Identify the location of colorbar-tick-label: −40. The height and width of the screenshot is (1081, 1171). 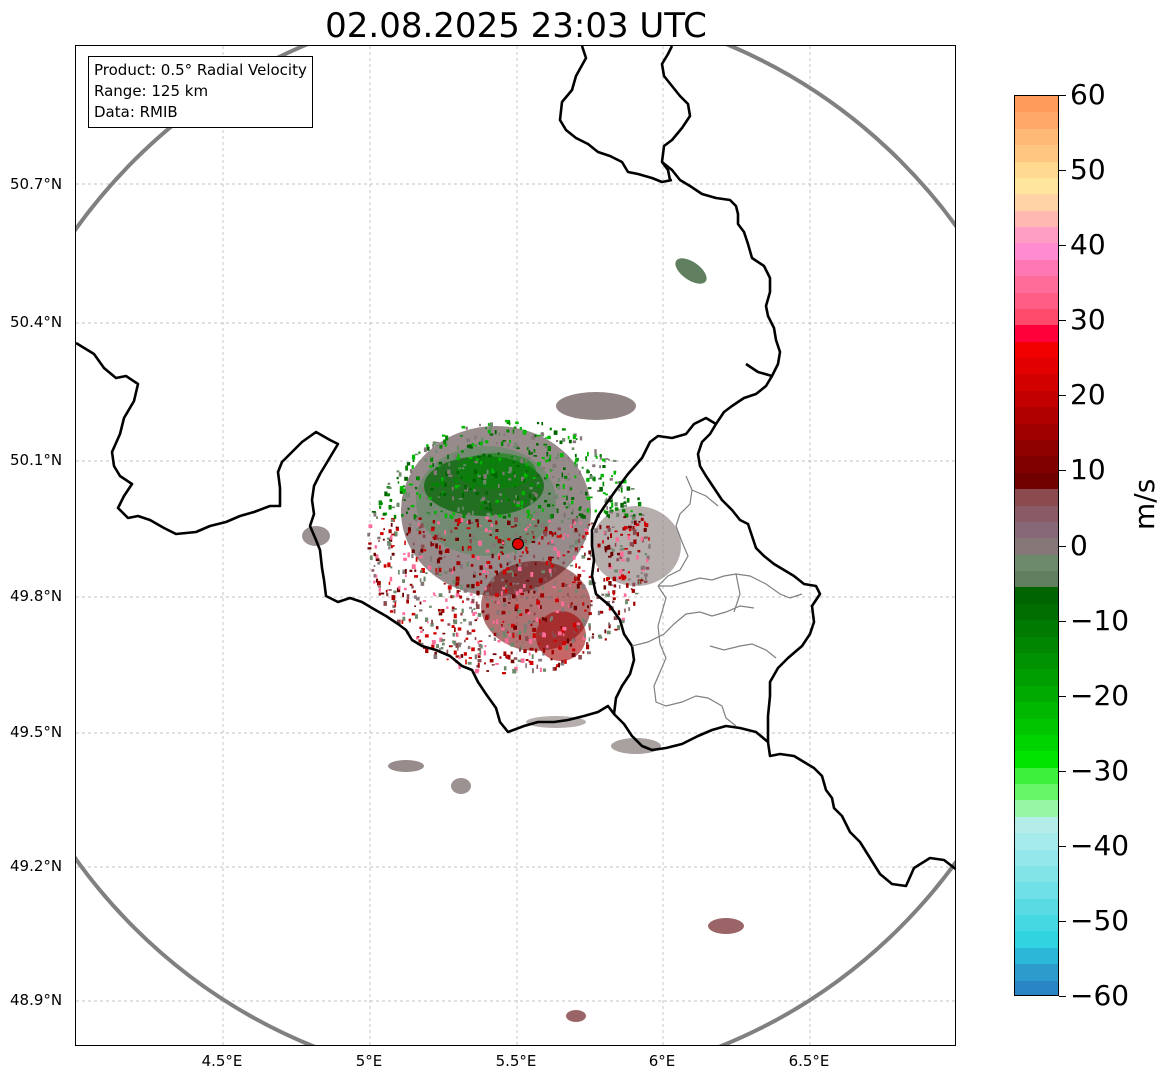
(1100, 845).